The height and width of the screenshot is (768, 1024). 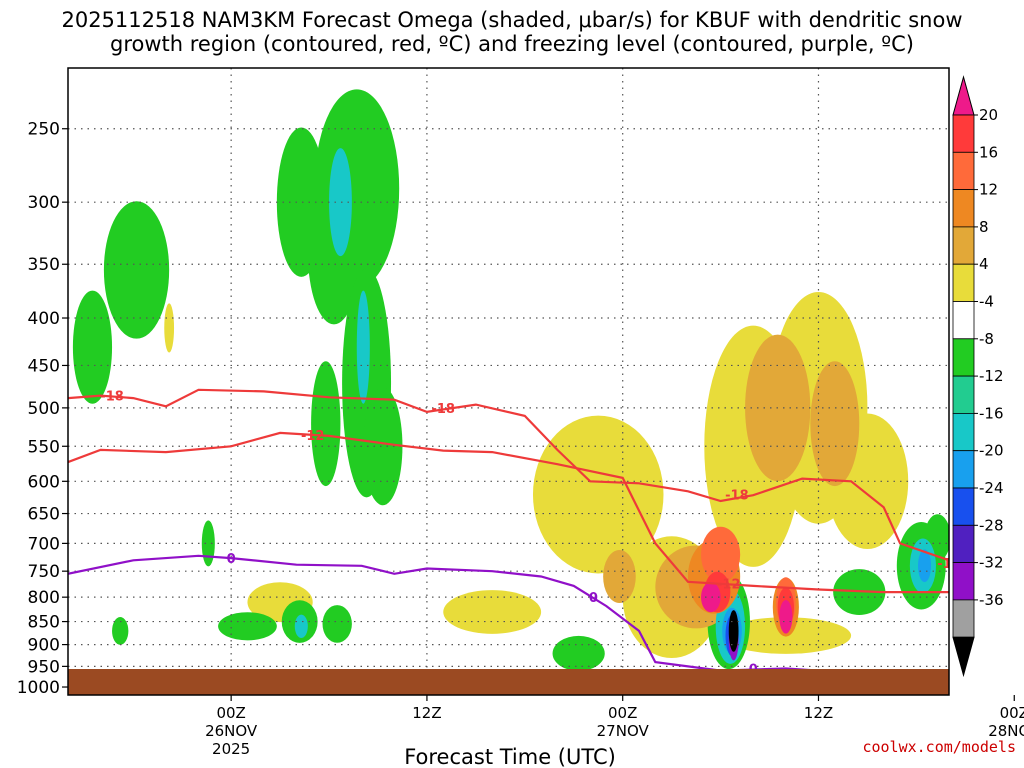 I want to click on dgz-minus-18-line-label-3: -18, so click(x=949, y=564).